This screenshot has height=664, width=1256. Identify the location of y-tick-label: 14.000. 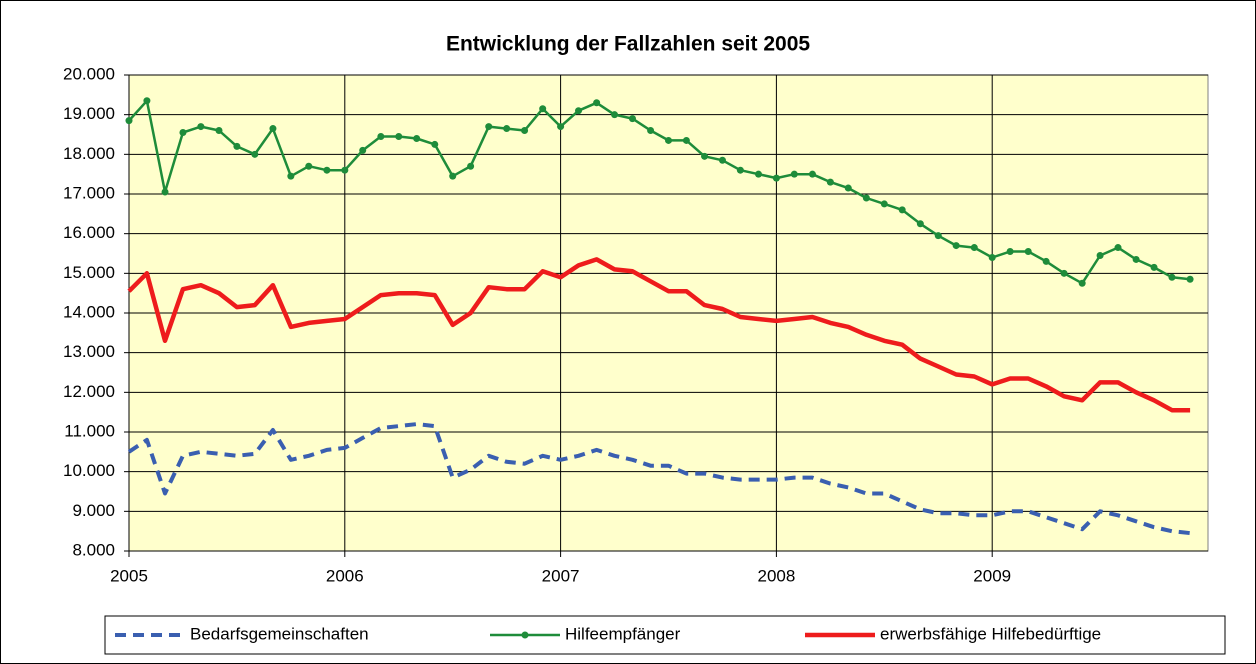
(89, 311).